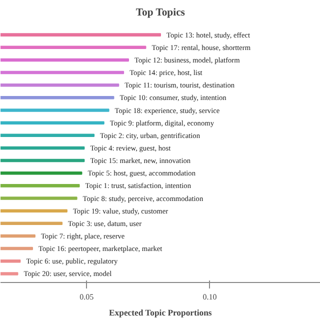  I want to click on x-axis-title: Expected Topic Proportions, so click(160, 313).